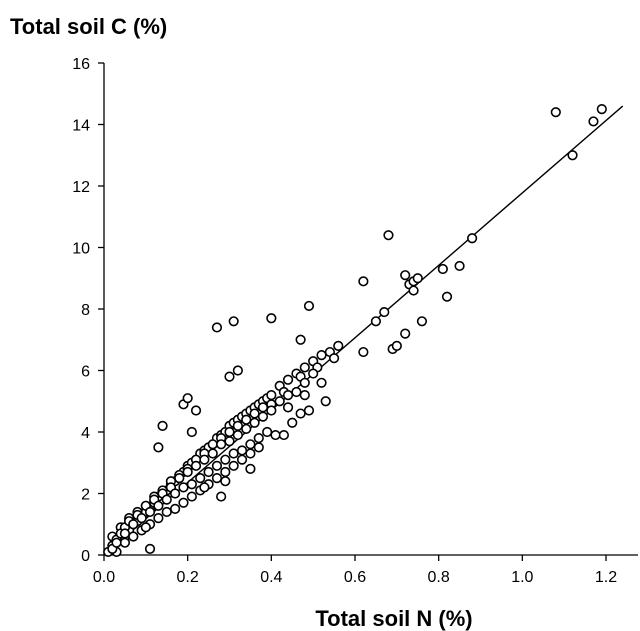 The width and height of the screenshot is (640, 631). I want to click on y-tick-label: 14, so click(81, 126).